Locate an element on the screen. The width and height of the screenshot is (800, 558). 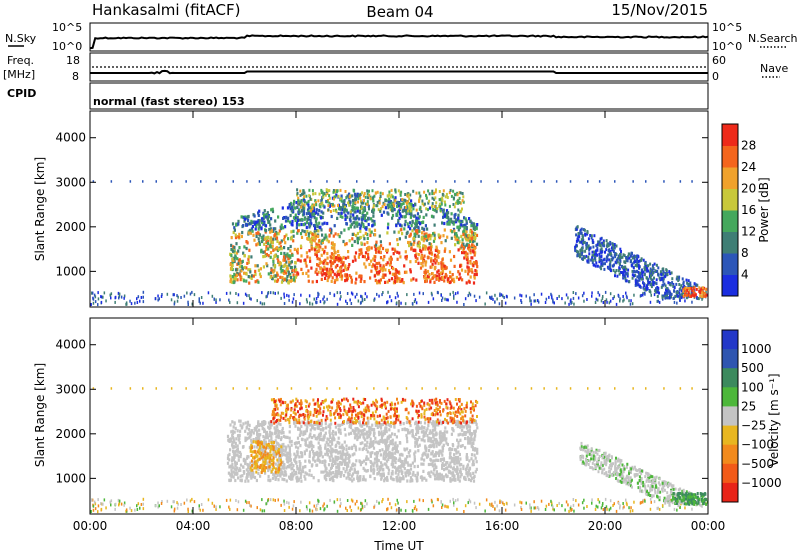
colorbar-tick-label: 24 is located at coordinates (748, 167).